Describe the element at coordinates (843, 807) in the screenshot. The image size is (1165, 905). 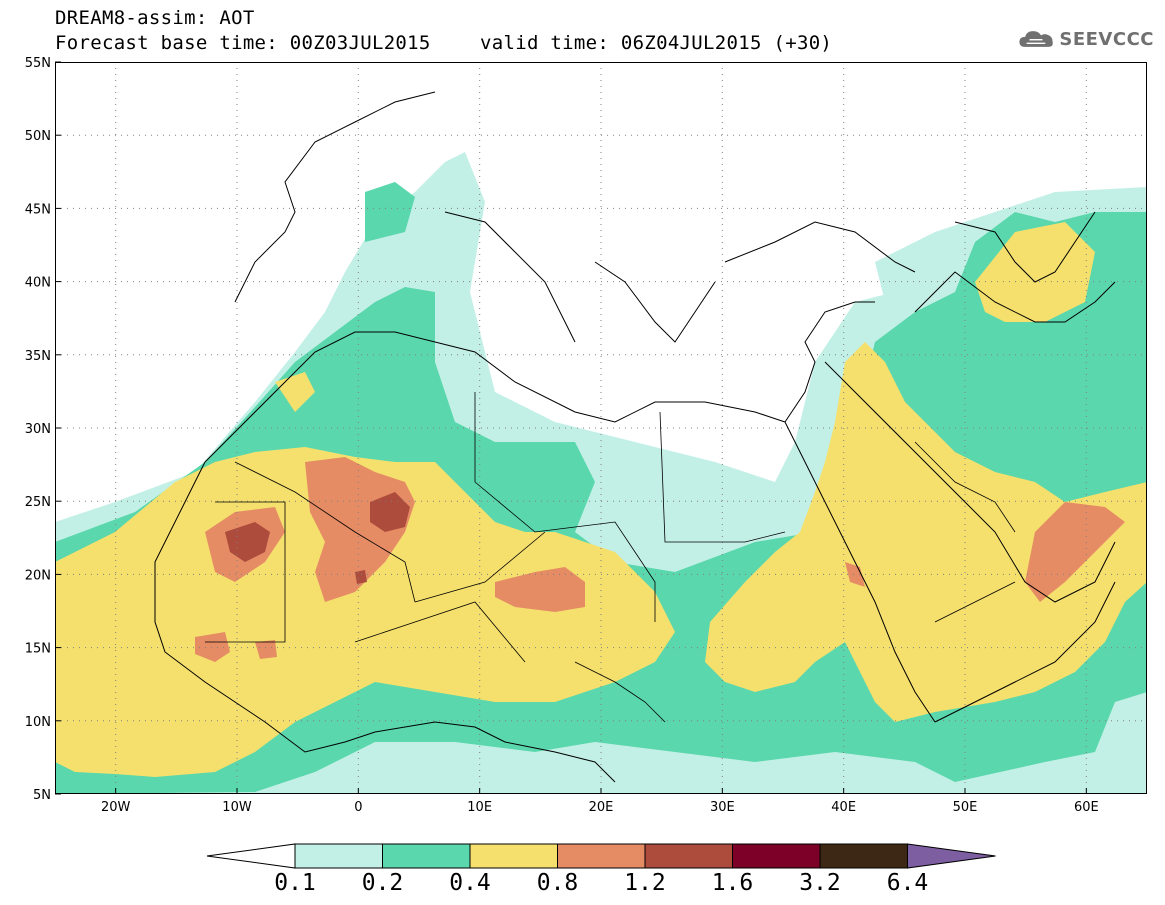
I see `lon-label: 40E` at that location.